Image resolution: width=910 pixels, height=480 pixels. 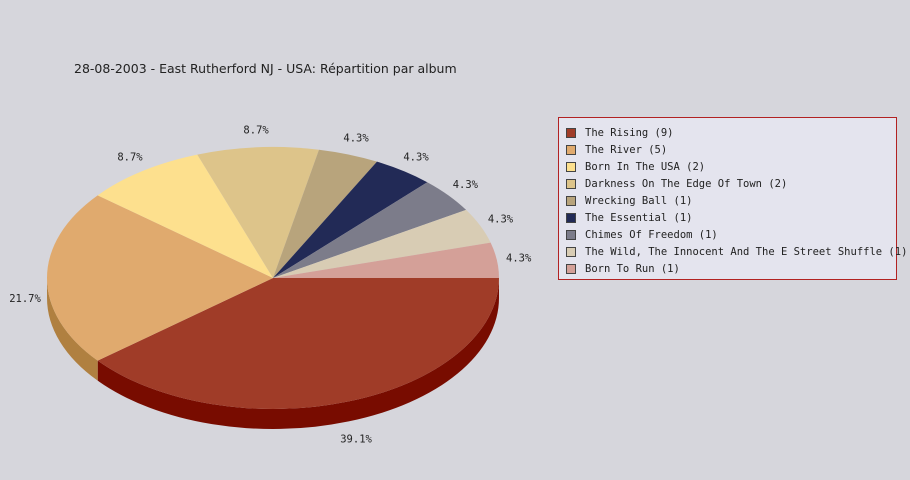 I want to click on legend-item-wrecking-ball: Wrecking Ball (1), so click(x=727, y=200).